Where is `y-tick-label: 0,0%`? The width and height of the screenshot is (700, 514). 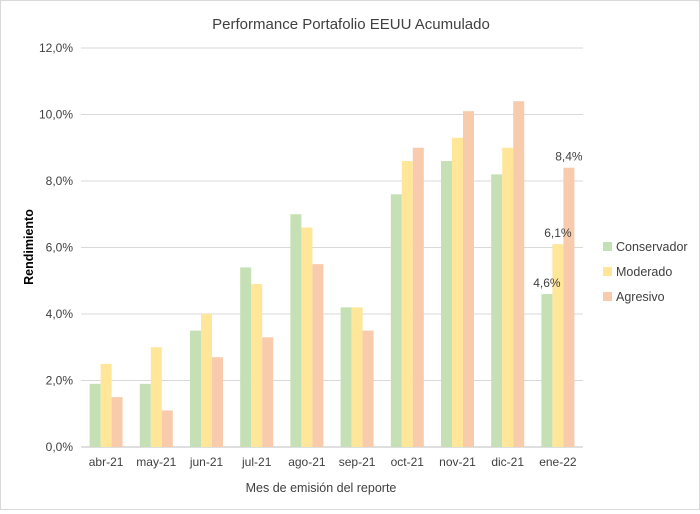 y-tick-label: 0,0% is located at coordinates (60, 447).